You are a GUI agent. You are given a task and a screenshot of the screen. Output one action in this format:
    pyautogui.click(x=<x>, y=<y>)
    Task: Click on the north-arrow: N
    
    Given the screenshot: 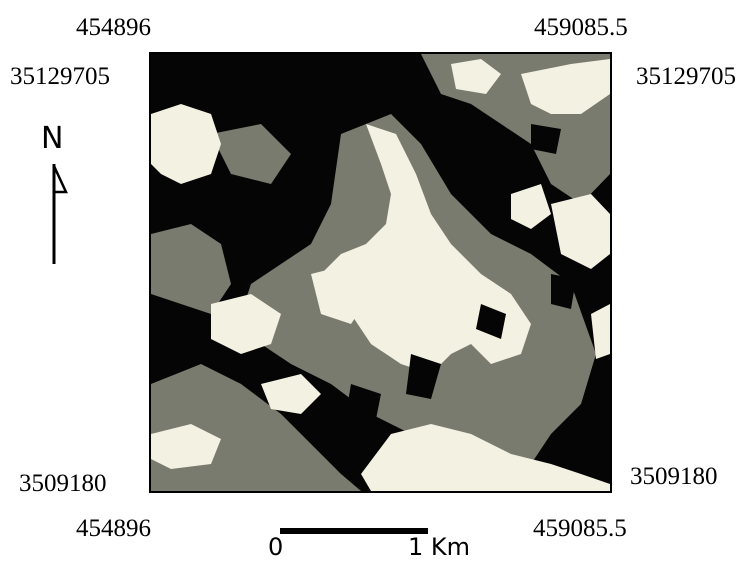 What is the action you would take?
    pyautogui.click(x=58, y=193)
    